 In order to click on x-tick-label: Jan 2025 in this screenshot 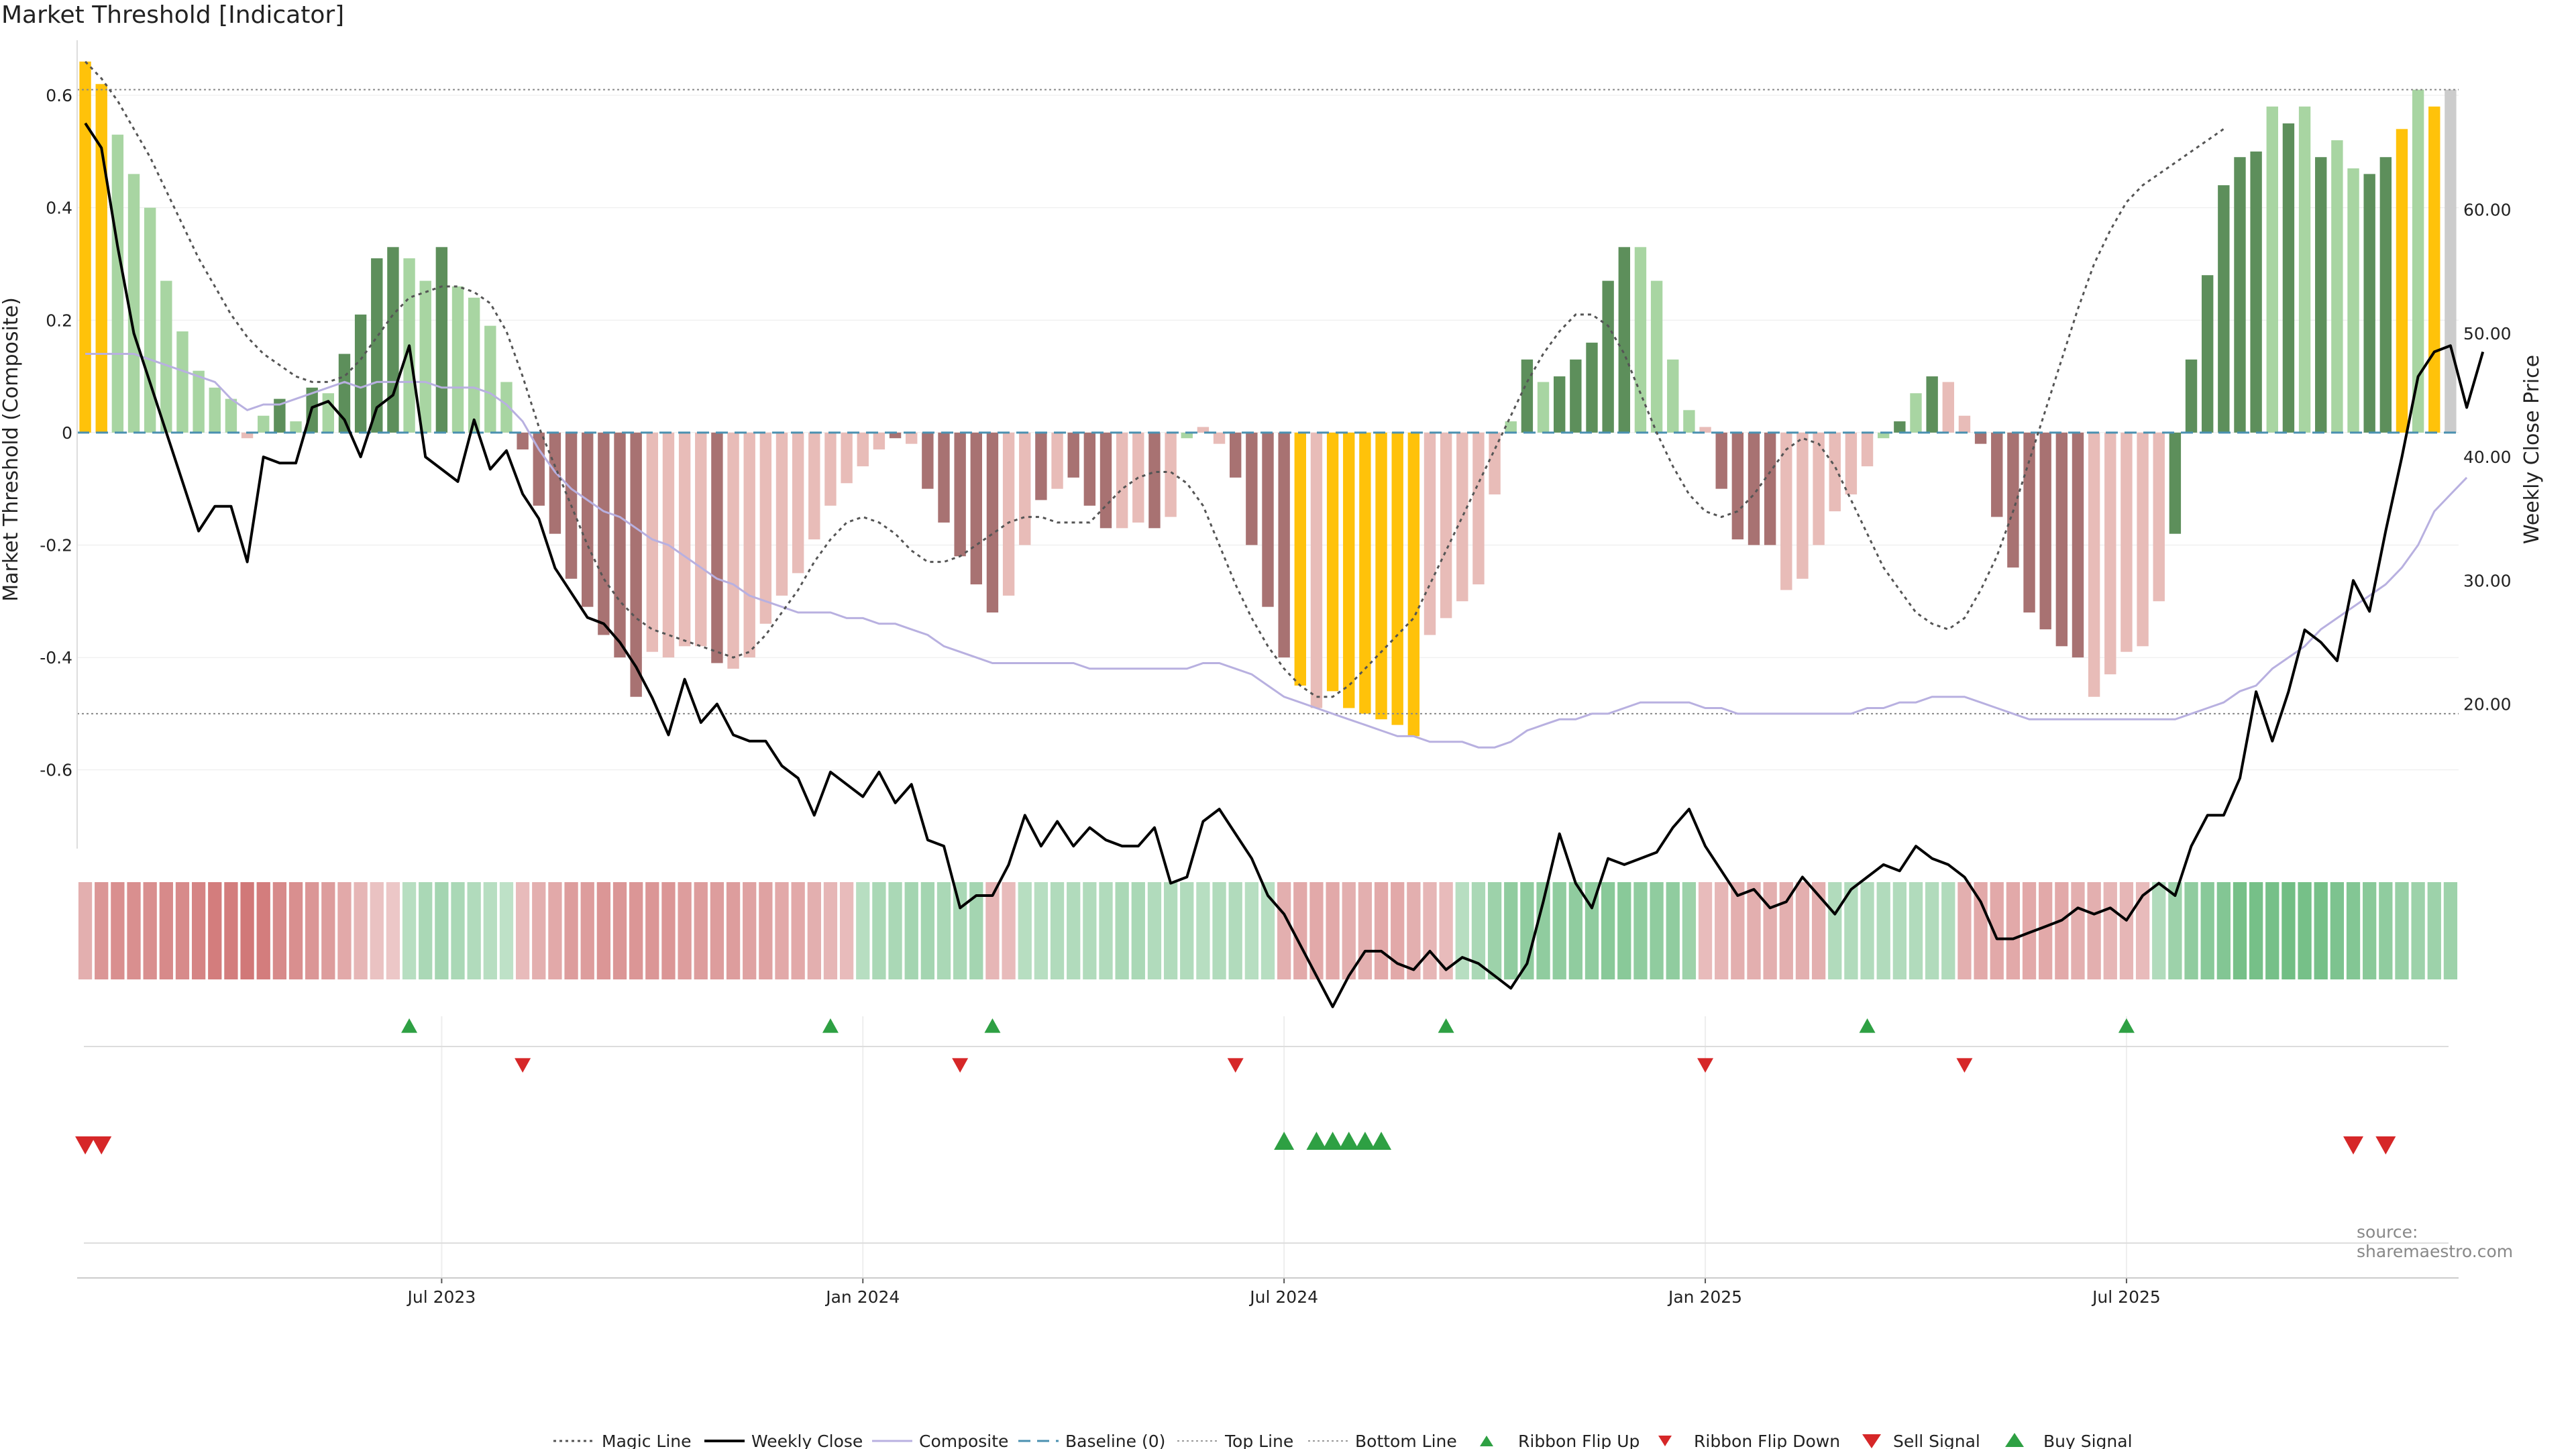, I will do `click(1704, 1297)`.